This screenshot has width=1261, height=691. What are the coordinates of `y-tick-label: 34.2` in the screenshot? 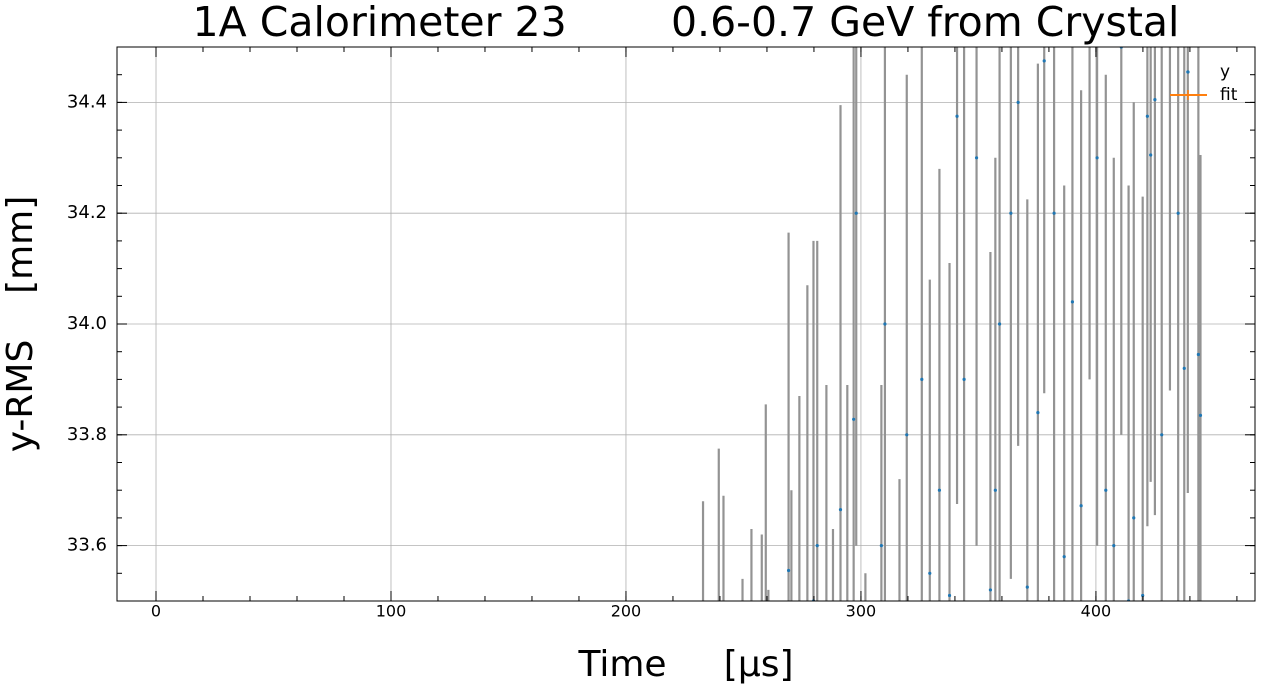 It's located at (87, 212).